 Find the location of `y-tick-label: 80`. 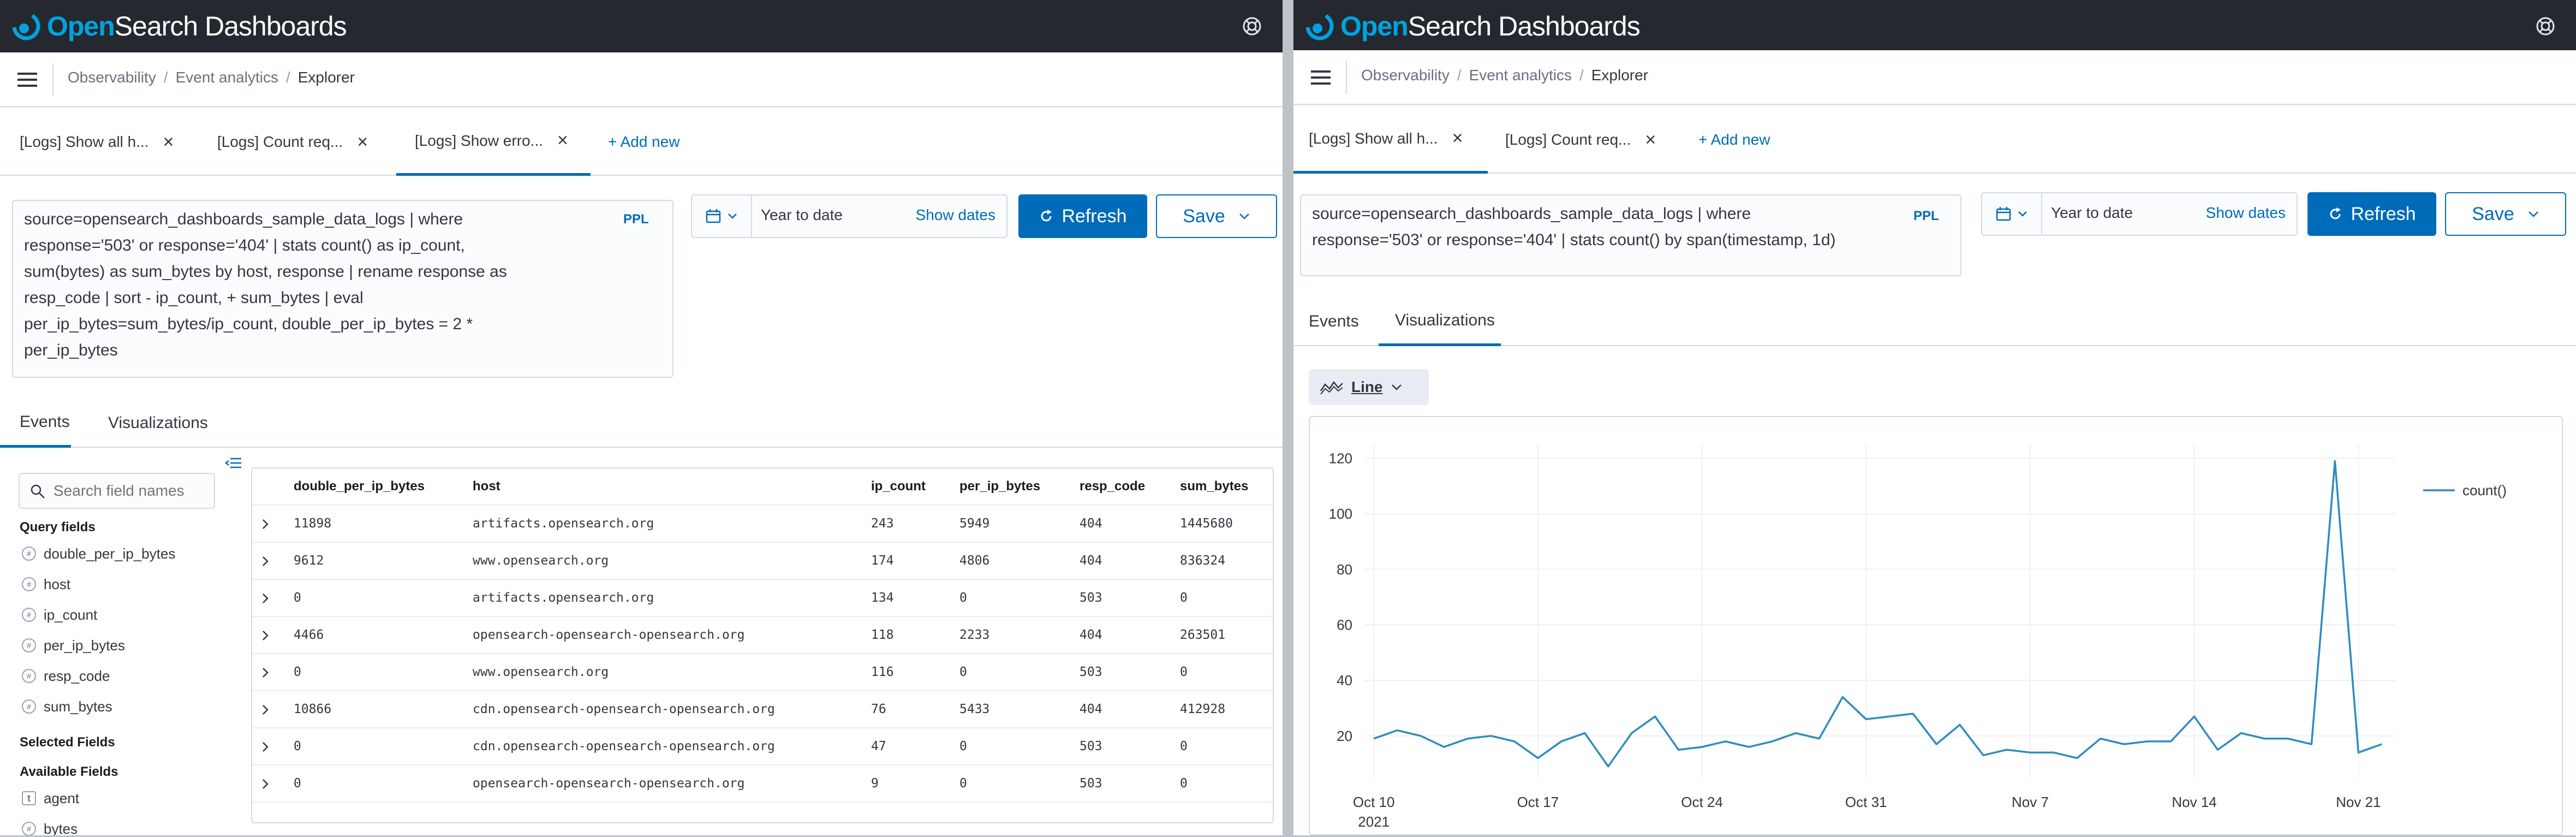

y-tick-label: 80 is located at coordinates (1344, 569).